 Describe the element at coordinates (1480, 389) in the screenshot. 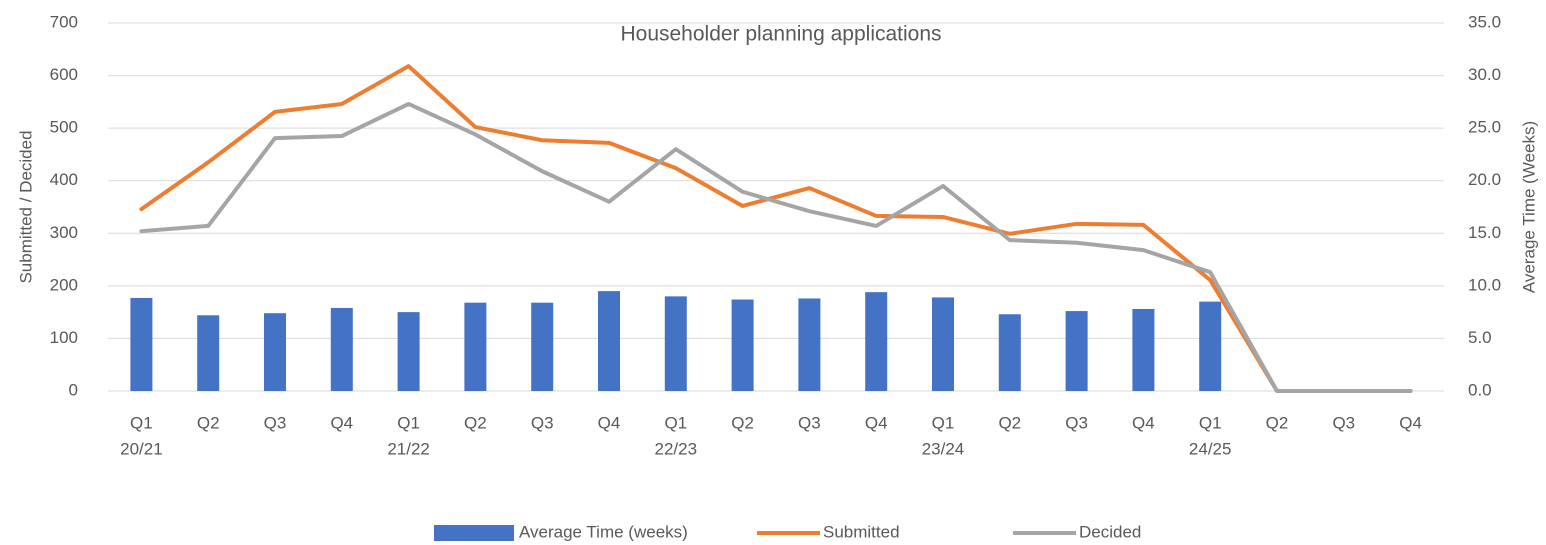

I see `y2-tick-label: 0.0` at that location.